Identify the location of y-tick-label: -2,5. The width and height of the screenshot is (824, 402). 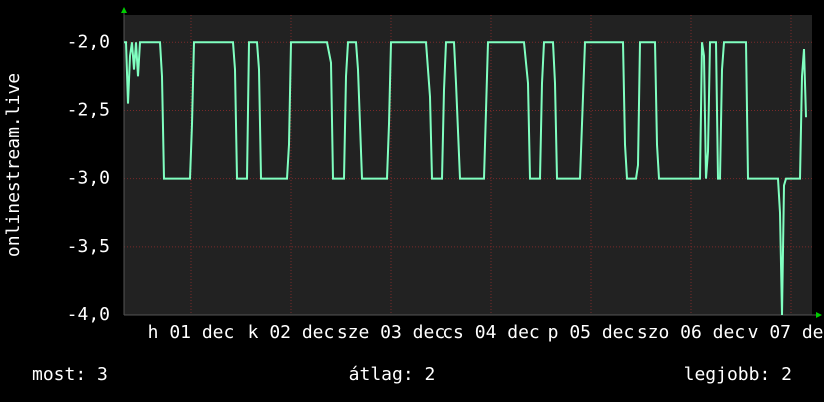
(88, 109).